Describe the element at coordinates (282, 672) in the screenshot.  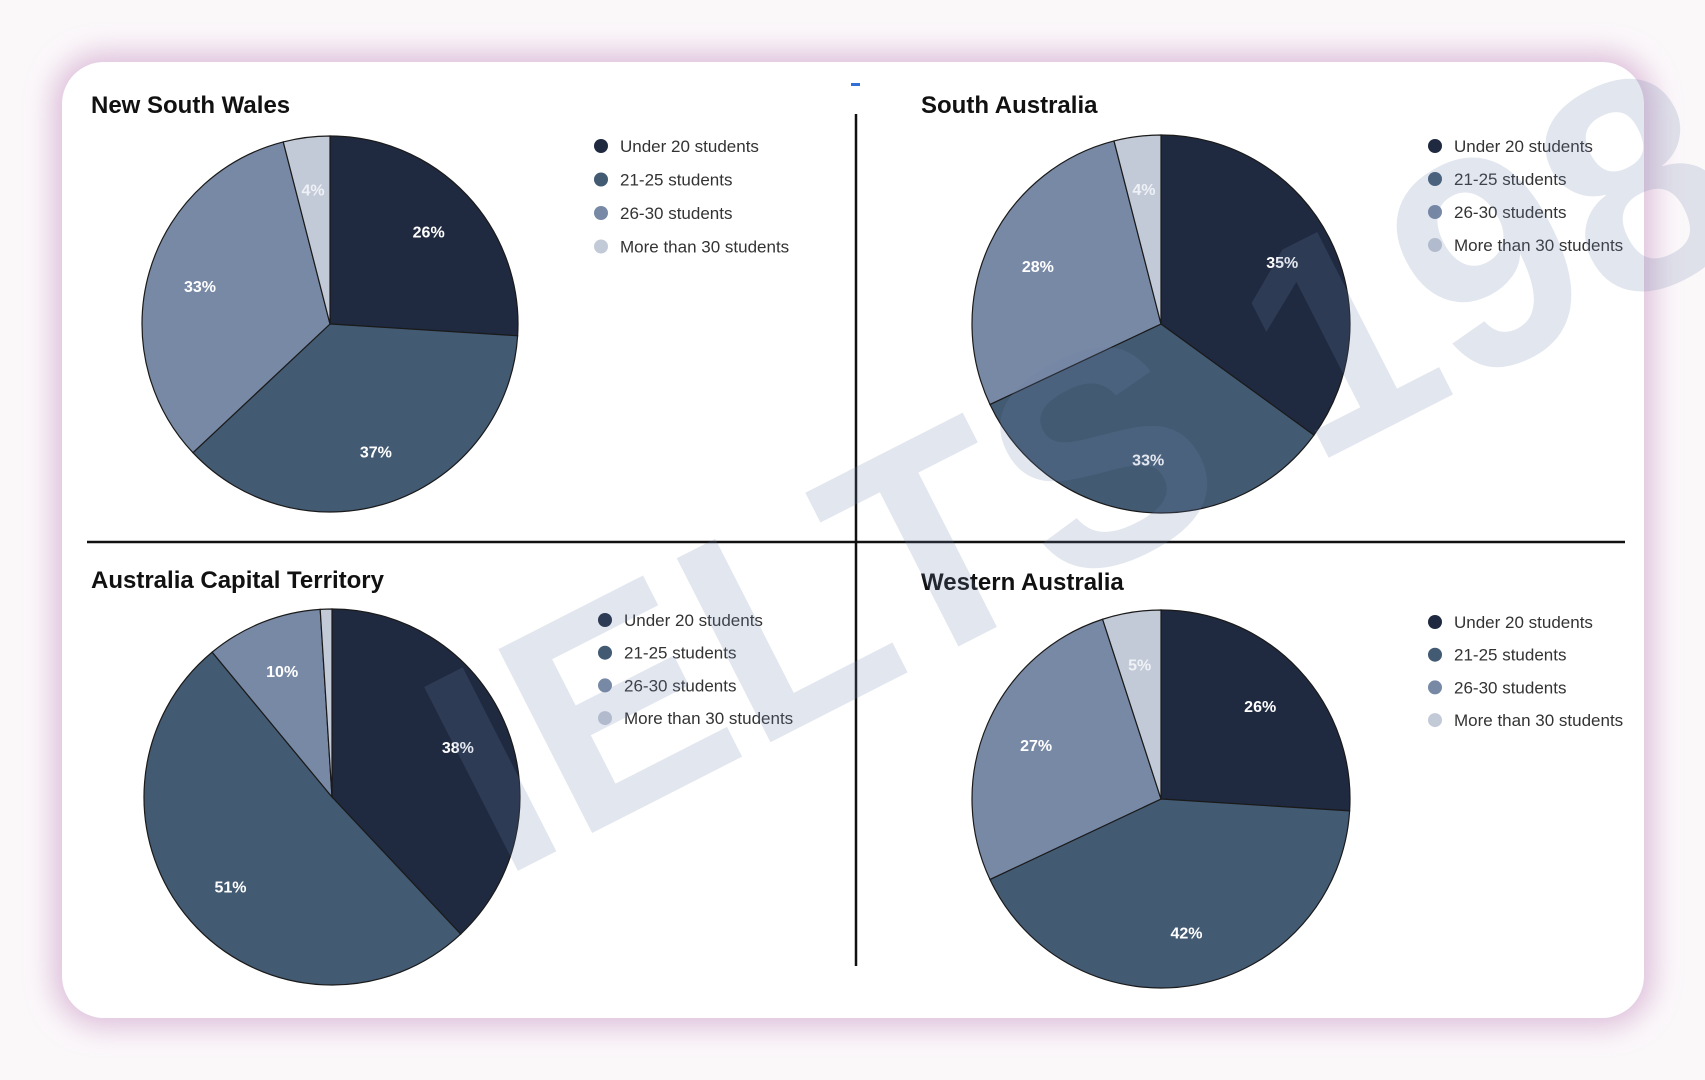
I see `slice-label: 10%` at that location.